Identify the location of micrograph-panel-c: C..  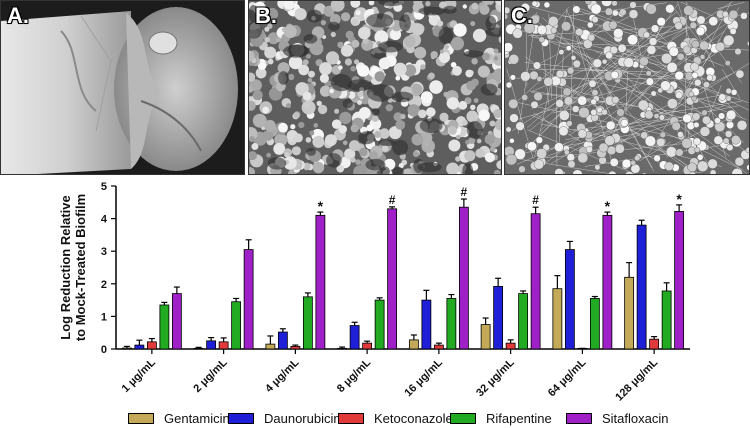
(627, 87).